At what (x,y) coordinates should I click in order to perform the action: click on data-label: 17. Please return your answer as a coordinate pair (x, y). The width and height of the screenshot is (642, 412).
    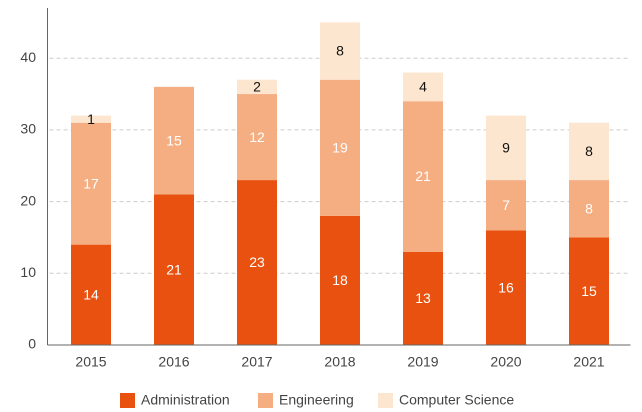
    Looking at the image, I should click on (91, 183).